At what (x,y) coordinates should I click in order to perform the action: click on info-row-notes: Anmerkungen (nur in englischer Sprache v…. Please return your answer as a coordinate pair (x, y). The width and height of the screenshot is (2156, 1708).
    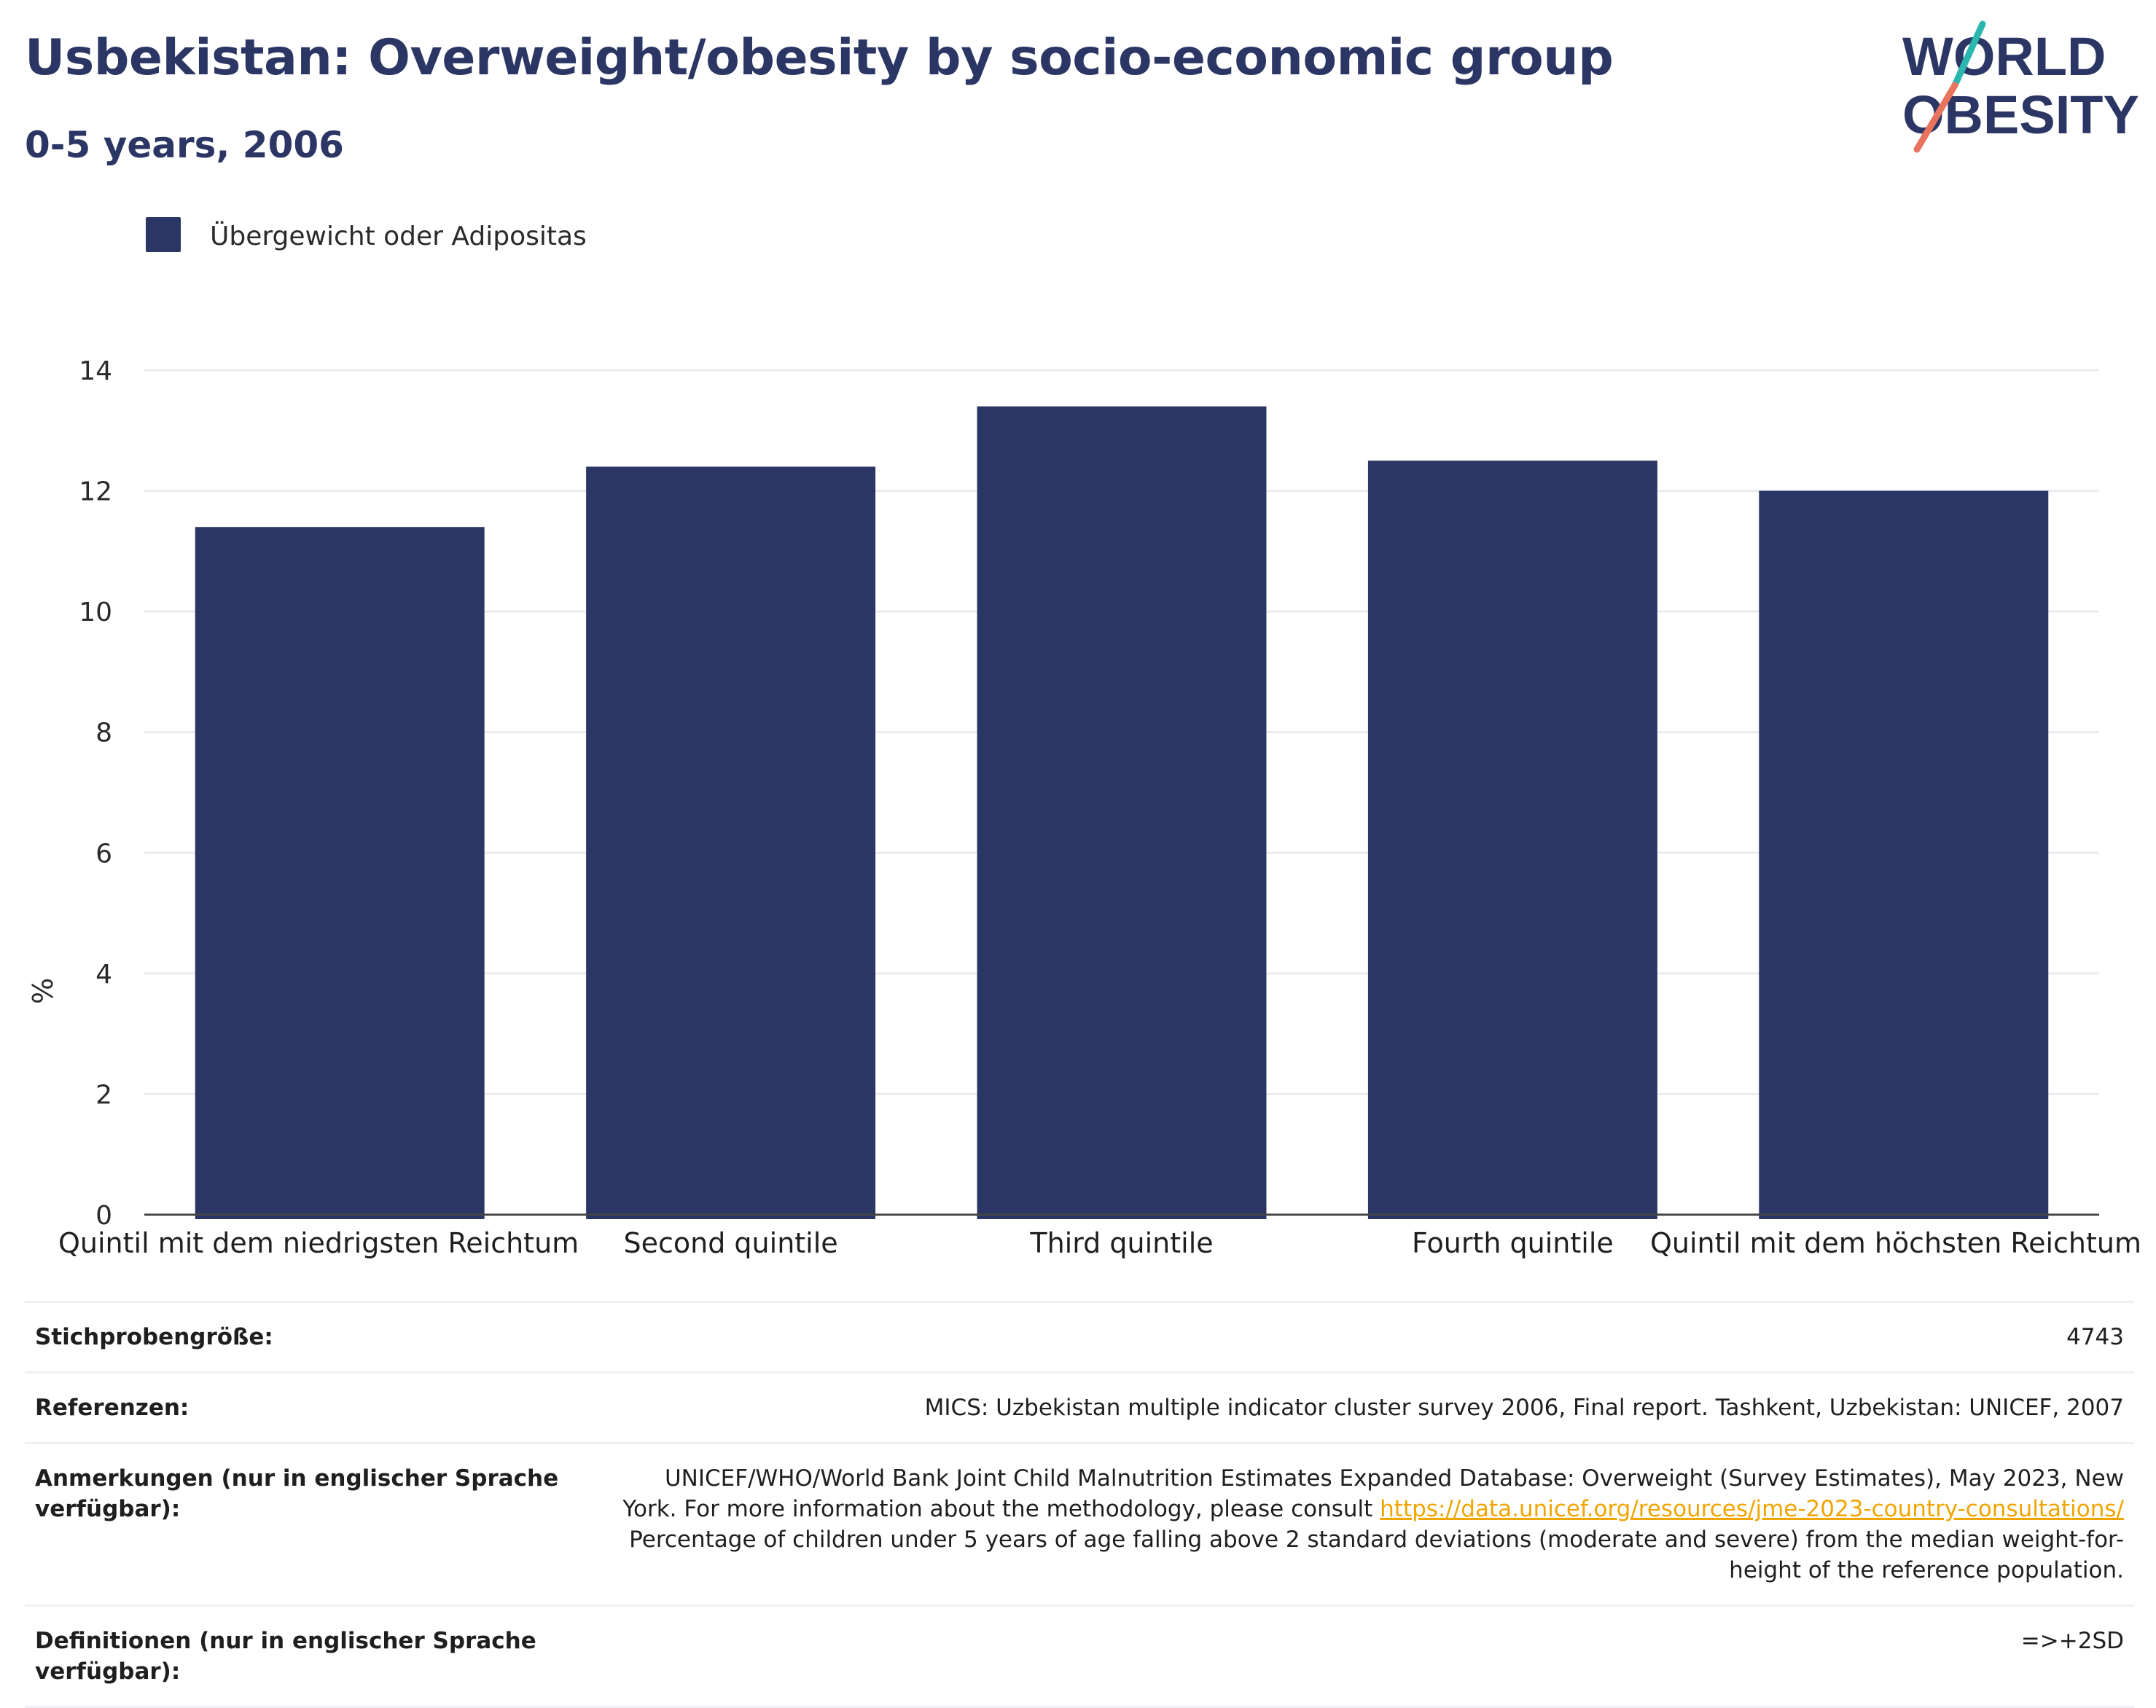
    Looking at the image, I should click on (1079, 1524).